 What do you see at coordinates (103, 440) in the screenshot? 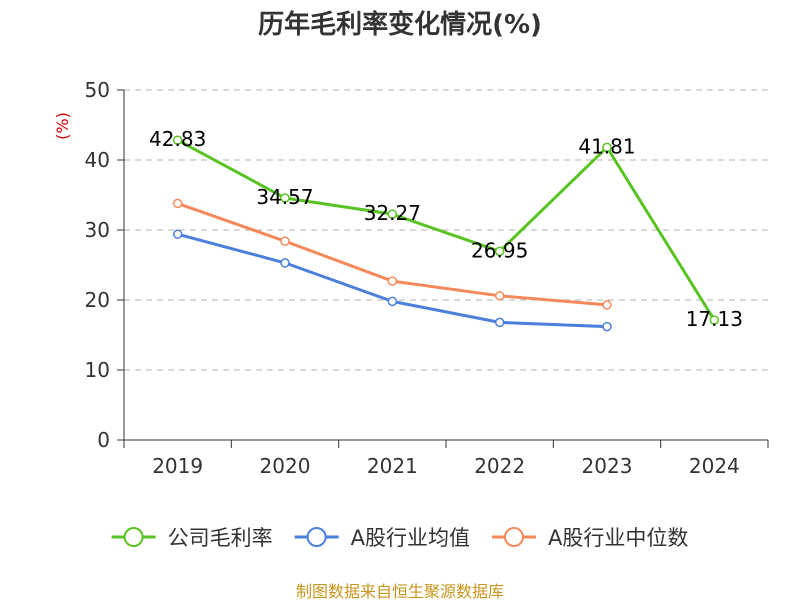
I see `y-tick-label: 0` at bounding box center [103, 440].